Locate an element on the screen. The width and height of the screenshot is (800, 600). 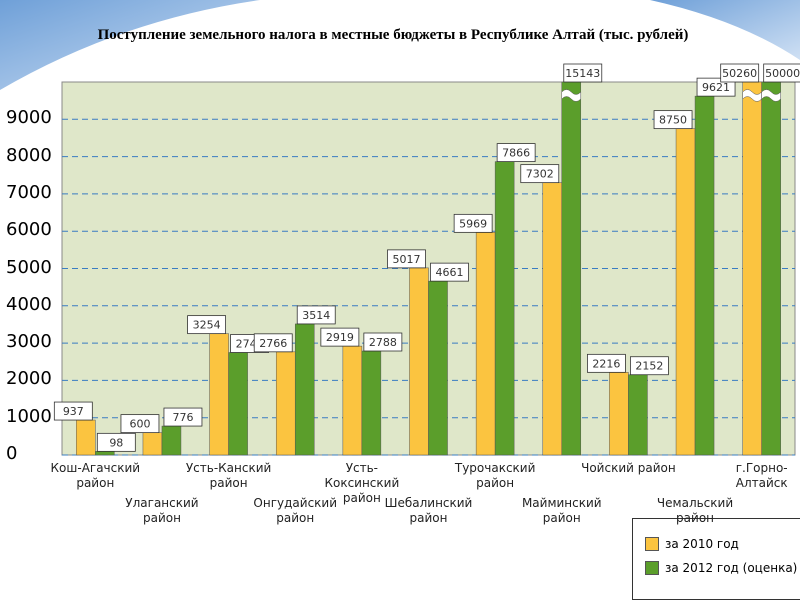
x-tick-label: Усть-Канский район is located at coordinates (228, 475).